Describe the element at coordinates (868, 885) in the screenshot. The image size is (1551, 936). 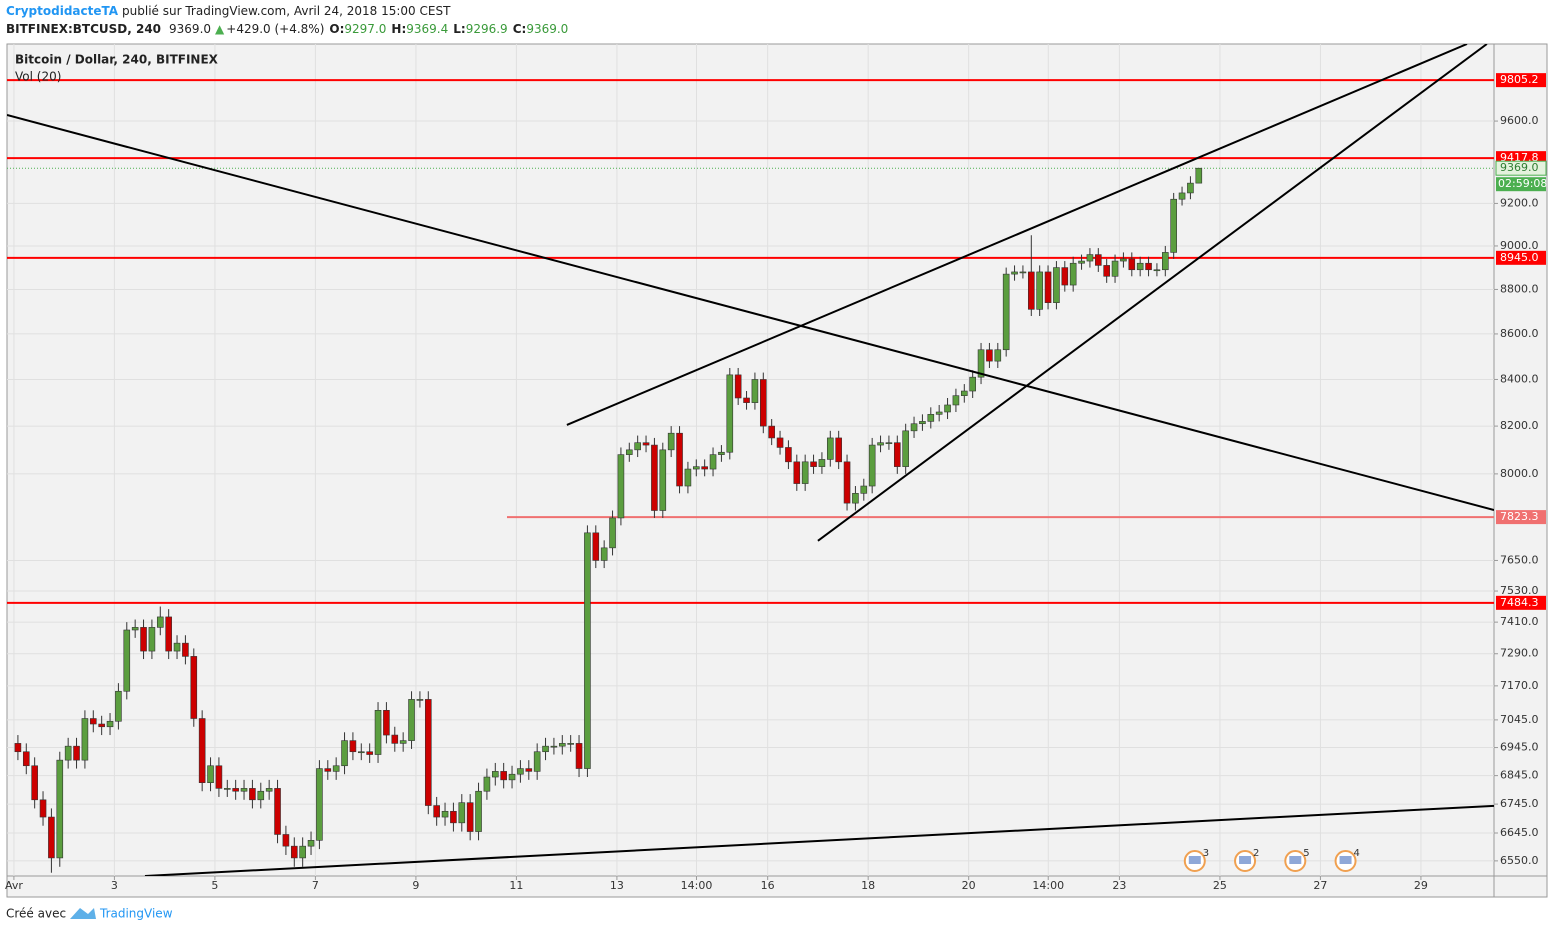
I see `x-tick-label: 18` at that location.